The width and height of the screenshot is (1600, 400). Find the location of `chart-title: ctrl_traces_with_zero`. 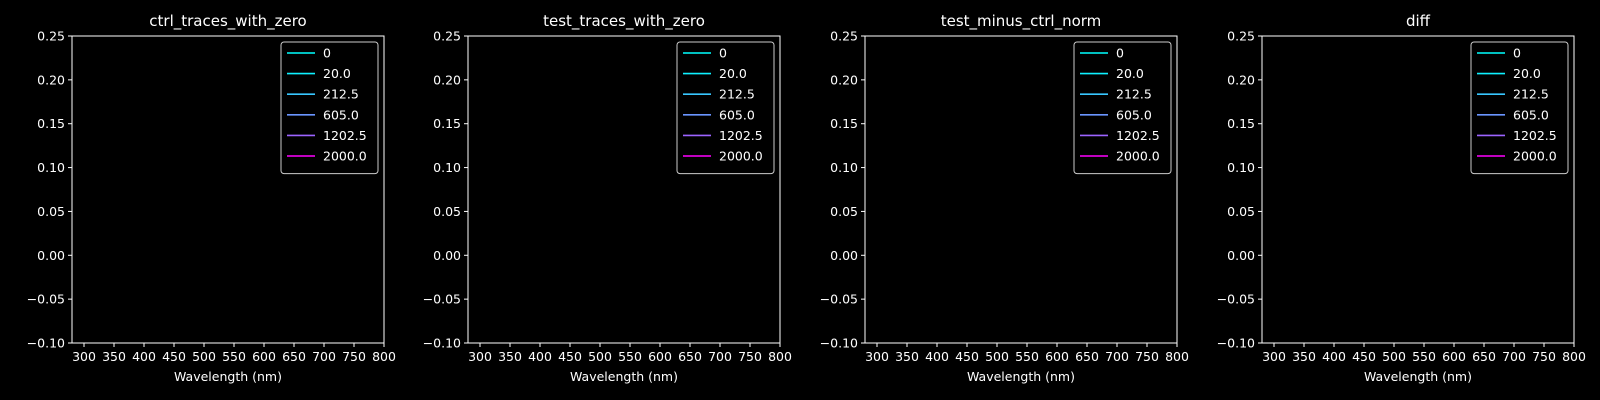

chart-title: ctrl_traces_with_zero is located at coordinates (227, 21).